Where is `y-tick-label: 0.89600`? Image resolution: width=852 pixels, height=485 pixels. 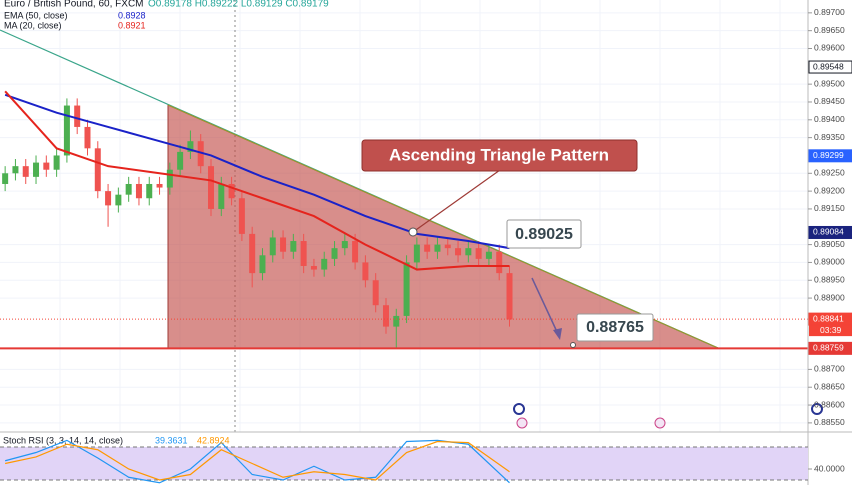
y-tick-label: 0.89600 is located at coordinates (829, 48).